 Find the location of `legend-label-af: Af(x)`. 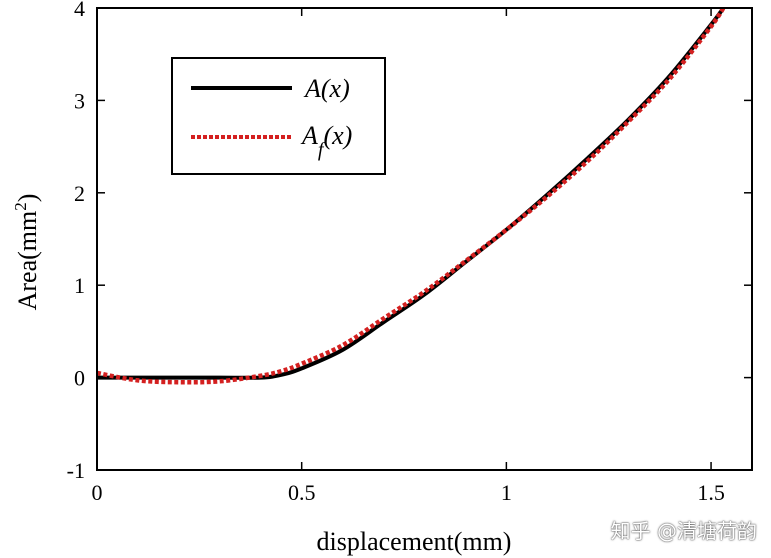

legend-label-af: Af(x) is located at coordinates (326, 141).